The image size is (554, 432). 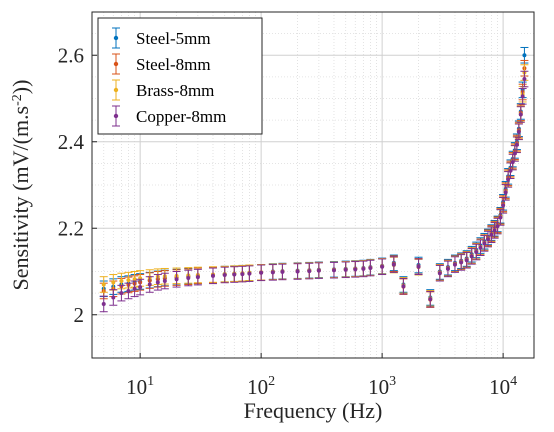 What do you see at coordinates (181, 116) in the screenshot?
I see `legend-label: Copper-8mm` at bounding box center [181, 116].